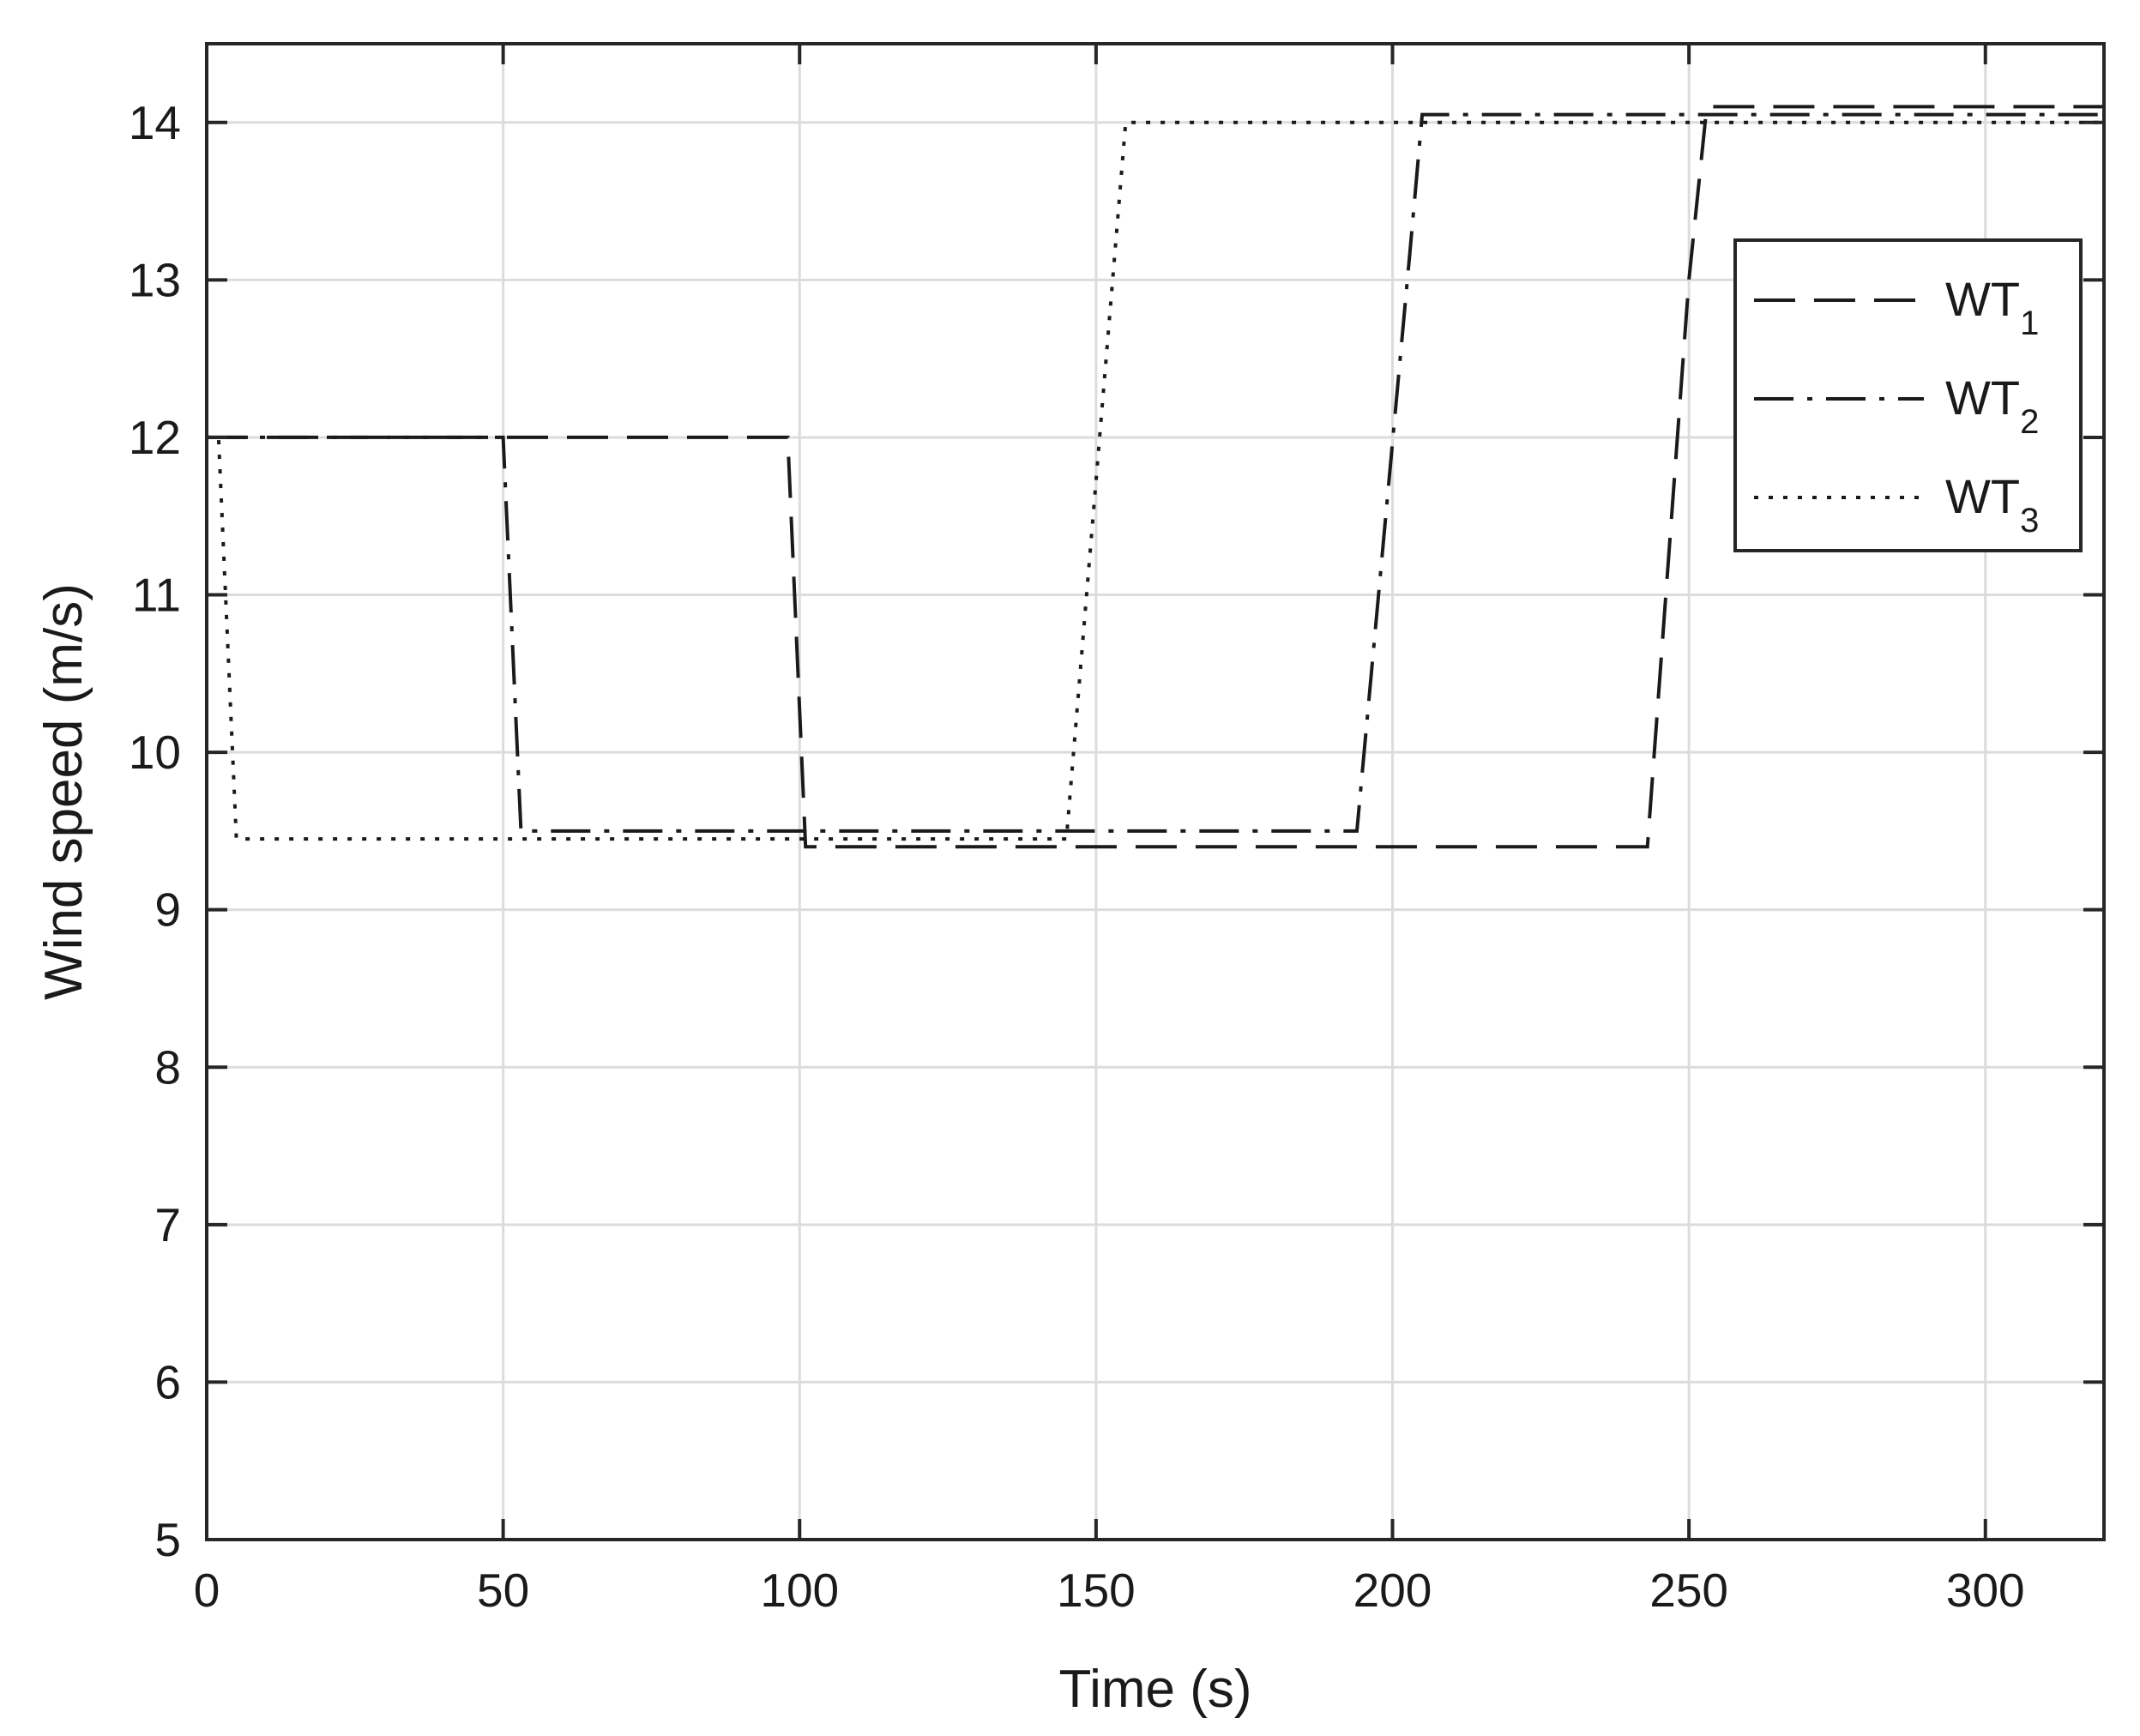  I want to click on y-tick-label: 12, so click(155, 437).